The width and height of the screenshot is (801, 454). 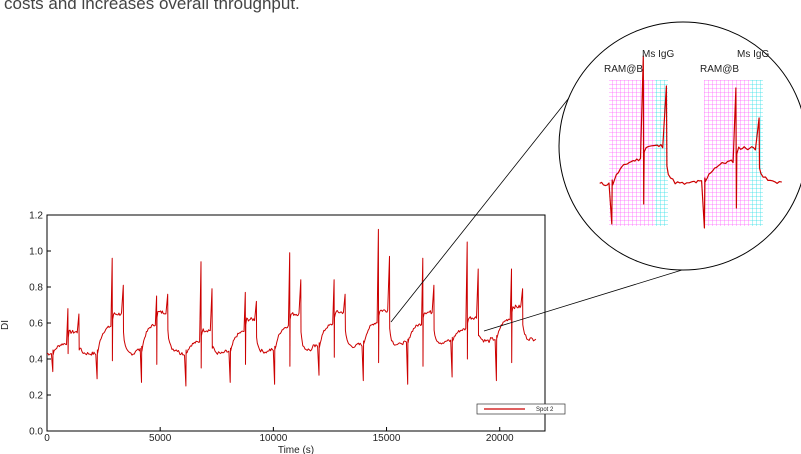 I want to click on x-tick-label: 5000, so click(x=160, y=438).